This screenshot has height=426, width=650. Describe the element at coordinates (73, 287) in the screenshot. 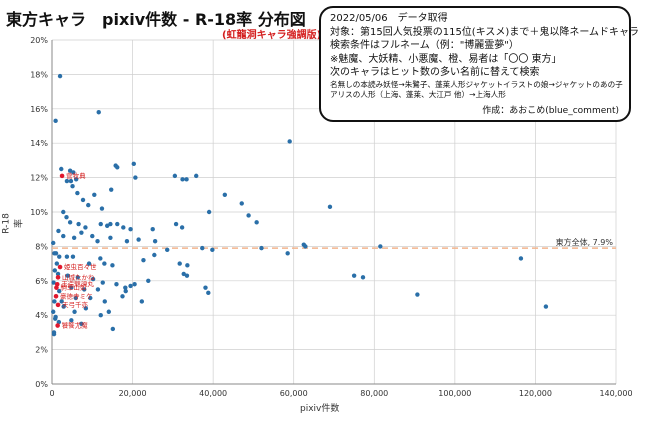

I see `highlighted-point-label: 駒草山如` at that location.